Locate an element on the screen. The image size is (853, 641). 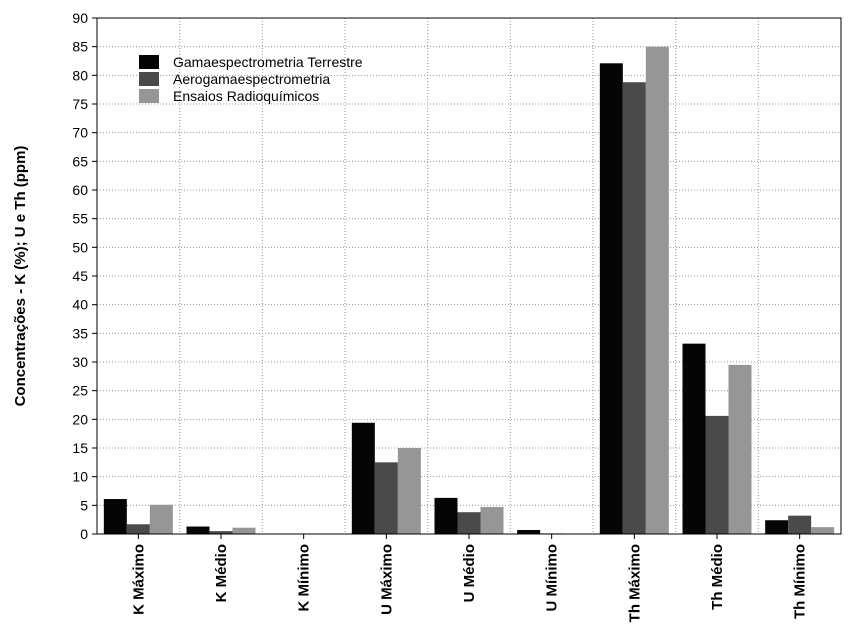
y-tick-label: 15 is located at coordinates (80, 448).